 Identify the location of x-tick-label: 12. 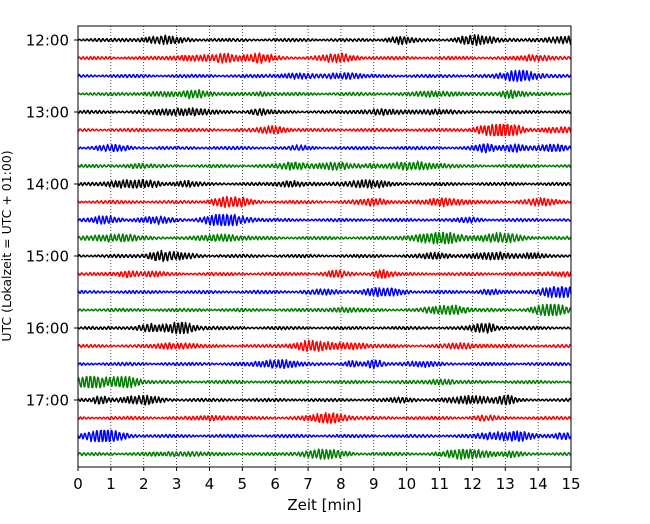
(472, 484).